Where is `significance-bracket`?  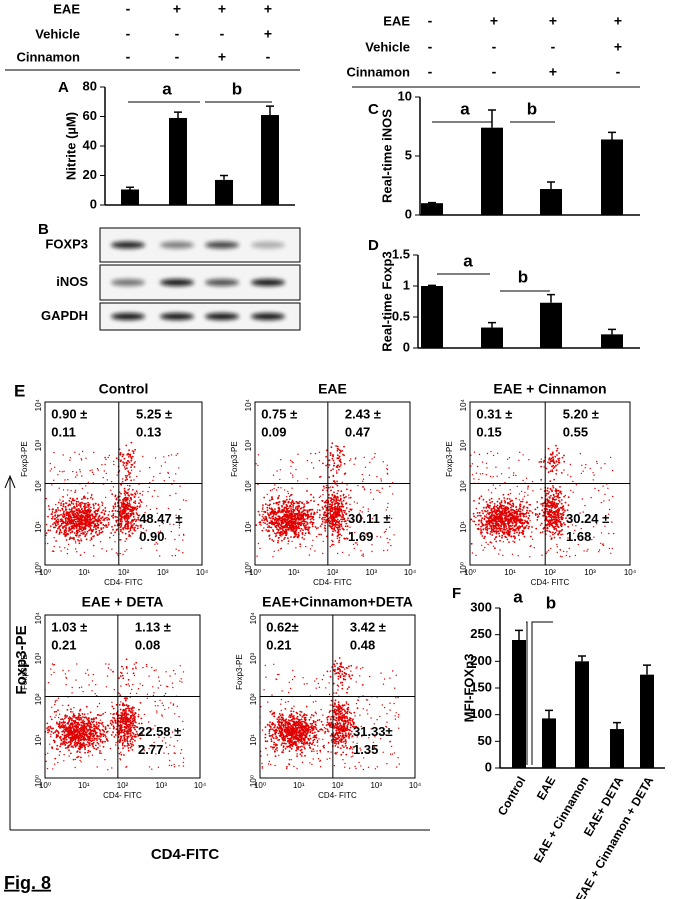
significance-bracket is located at coordinates (539, 693).